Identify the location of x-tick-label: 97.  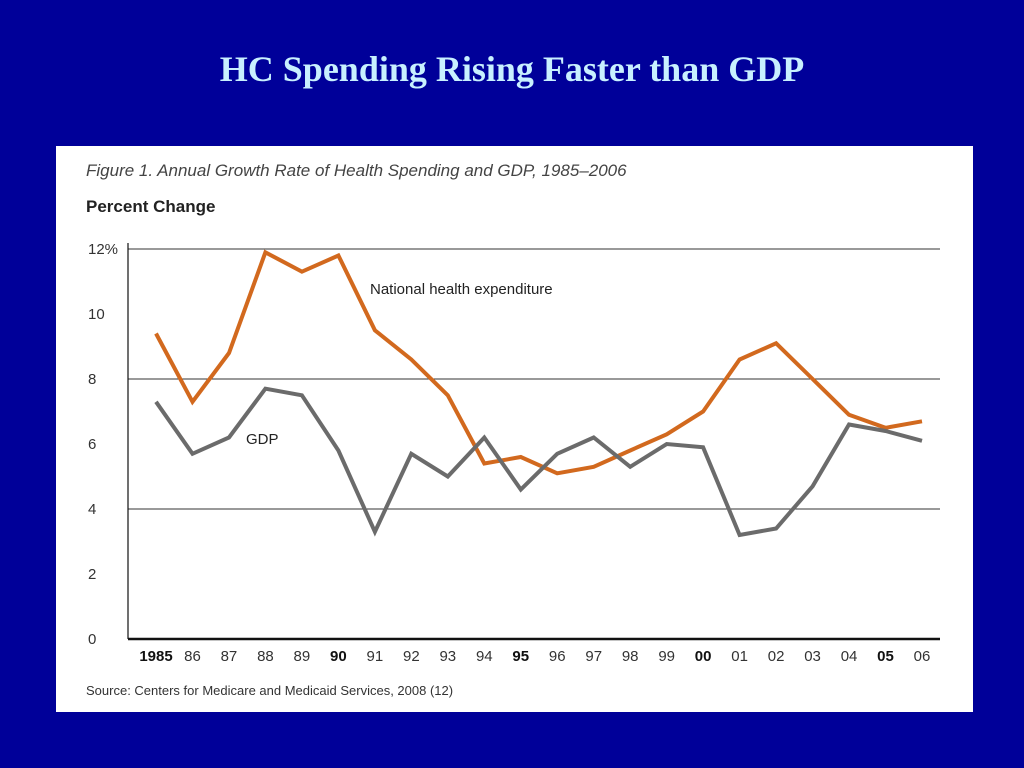
(593, 656).